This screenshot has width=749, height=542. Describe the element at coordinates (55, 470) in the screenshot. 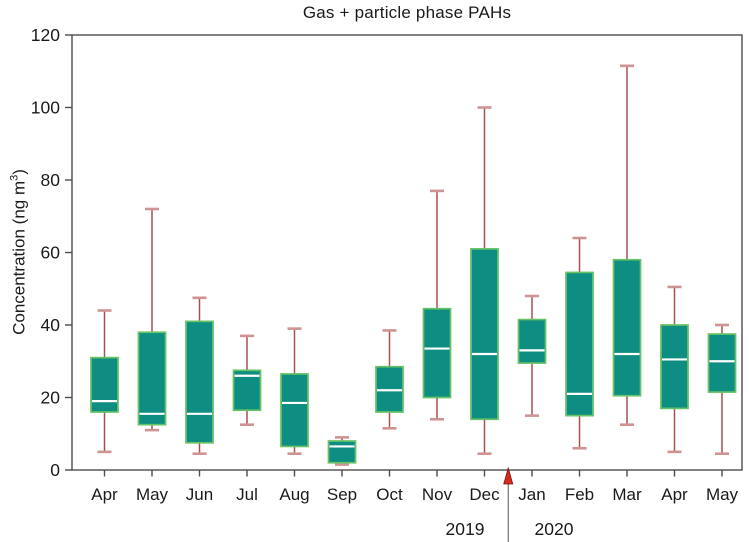

I see `y-tick-label: 0` at that location.